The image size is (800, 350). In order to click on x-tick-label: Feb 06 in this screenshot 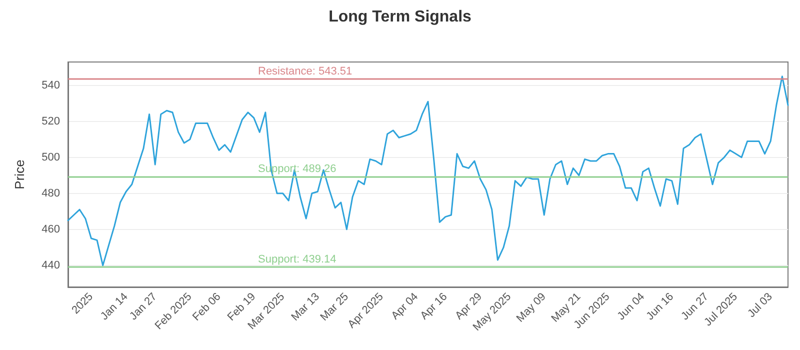, I will do `click(207, 307)`.